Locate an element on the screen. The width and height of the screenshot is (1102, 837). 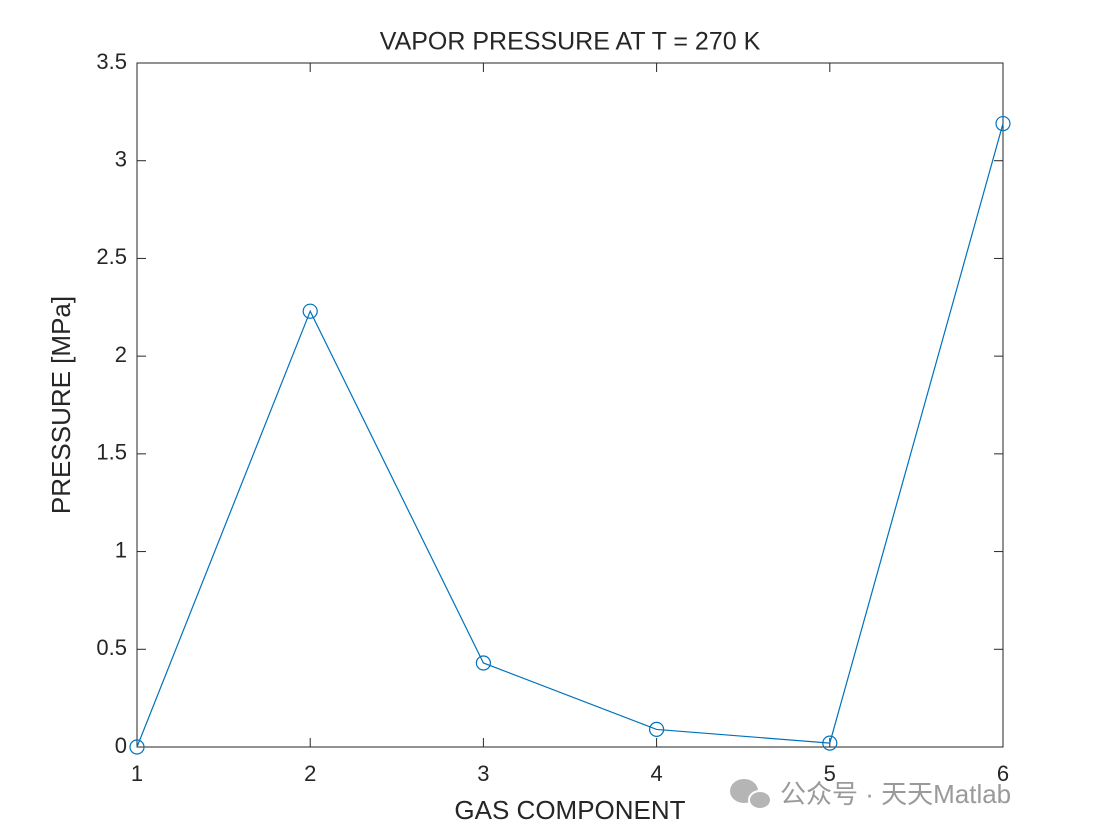
y-tick-label: 2 is located at coordinates (121, 354).